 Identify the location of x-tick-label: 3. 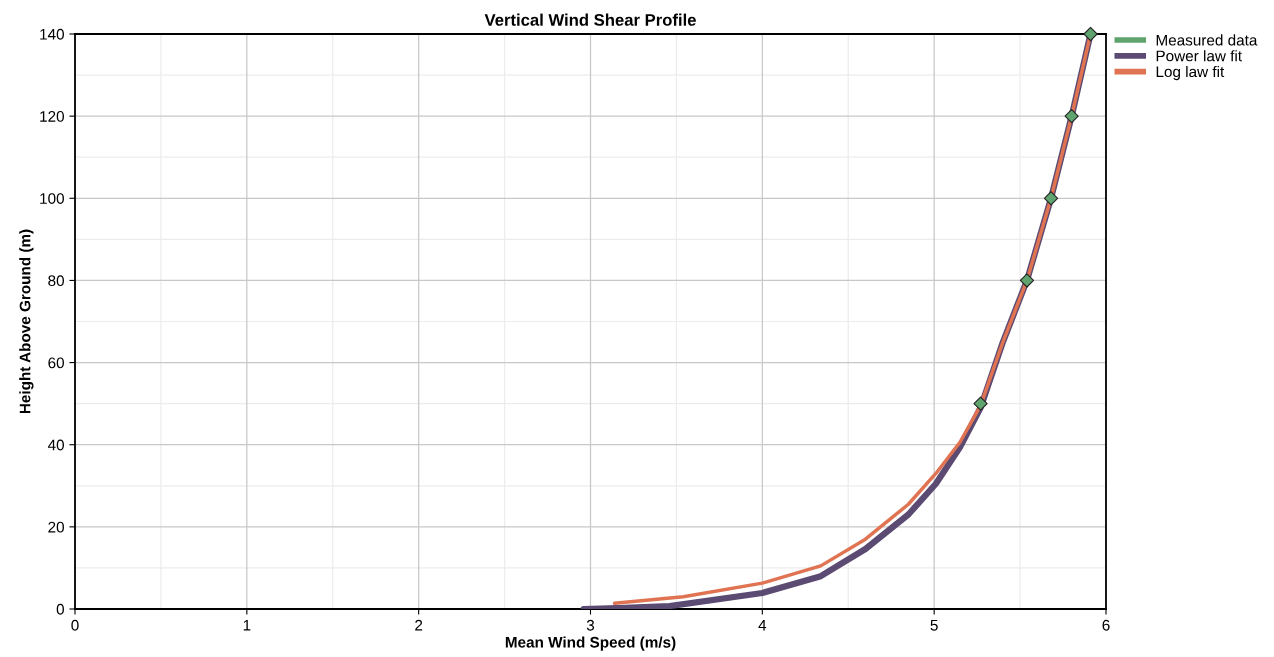
(590, 625).